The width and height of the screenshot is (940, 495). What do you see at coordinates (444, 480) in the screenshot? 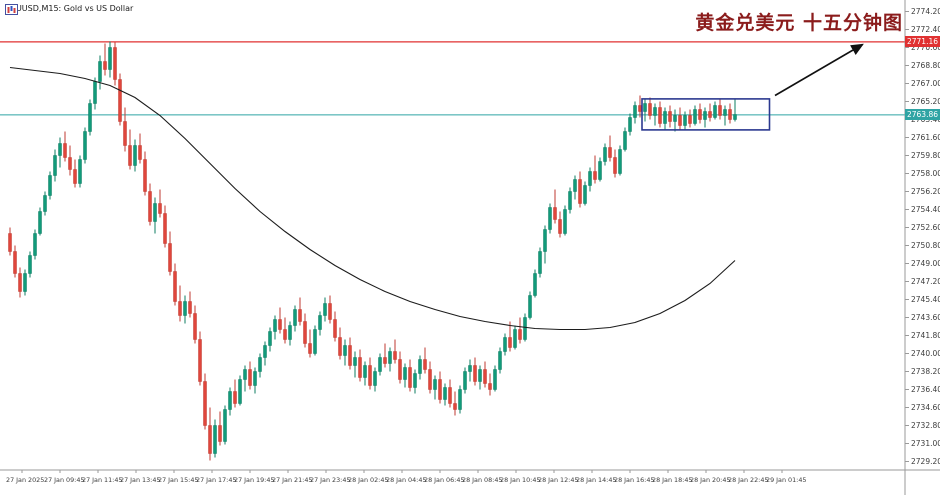
I see `x-tick-label: 28 Jan 06:45` at bounding box center [444, 480].